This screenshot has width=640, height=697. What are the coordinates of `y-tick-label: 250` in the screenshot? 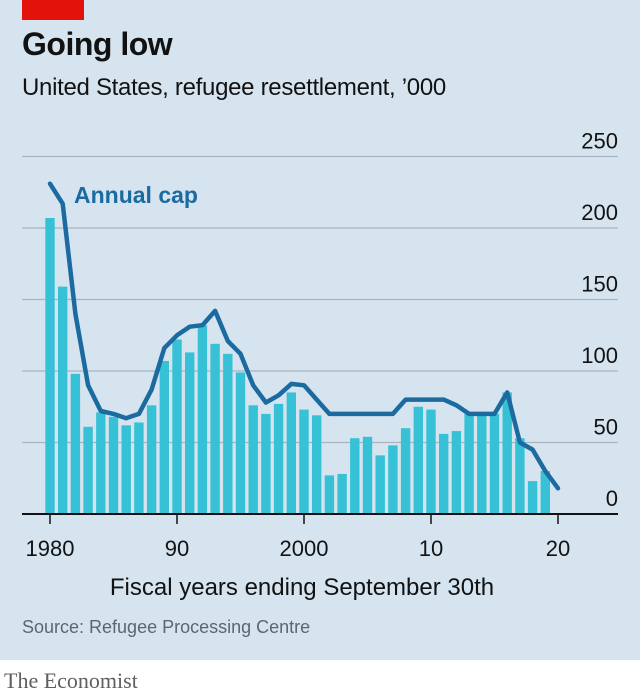 It's located at (599, 141).